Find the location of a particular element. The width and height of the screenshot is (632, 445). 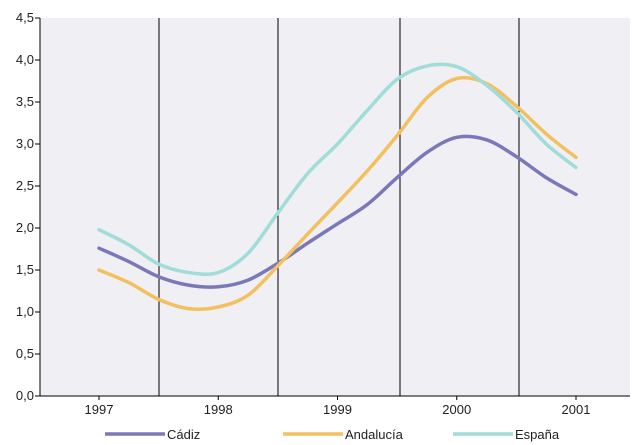

x-tick-label: 2001 is located at coordinates (576, 409).